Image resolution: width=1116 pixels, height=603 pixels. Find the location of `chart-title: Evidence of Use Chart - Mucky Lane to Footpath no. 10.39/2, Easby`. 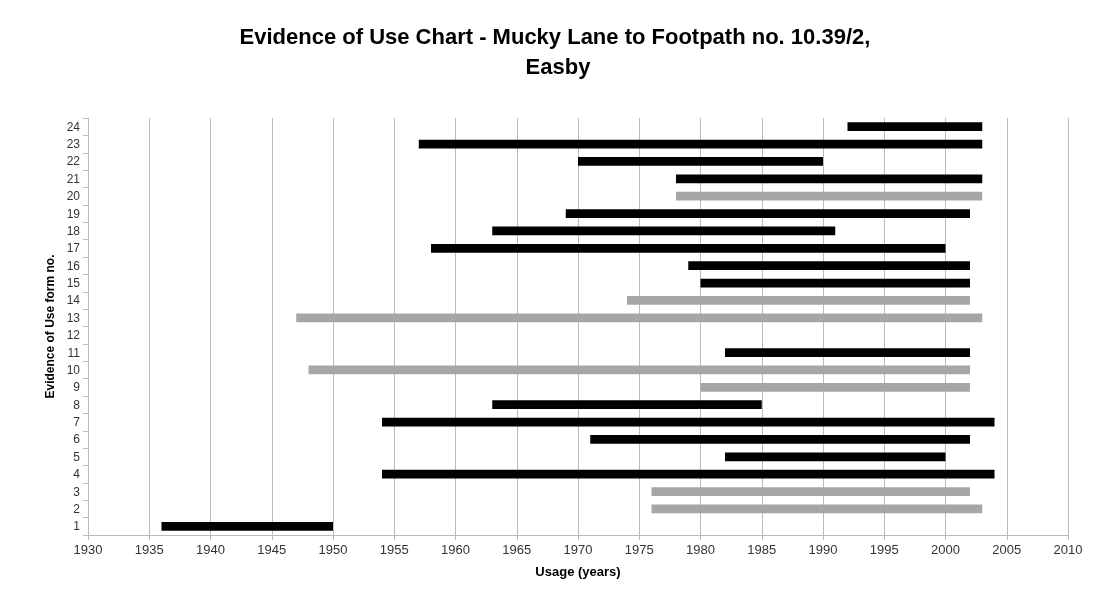

chart-title: Evidence of Use Chart - Mucky Lane to Footpath no. 10.39/2, Easby is located at coordinates (558, 51).